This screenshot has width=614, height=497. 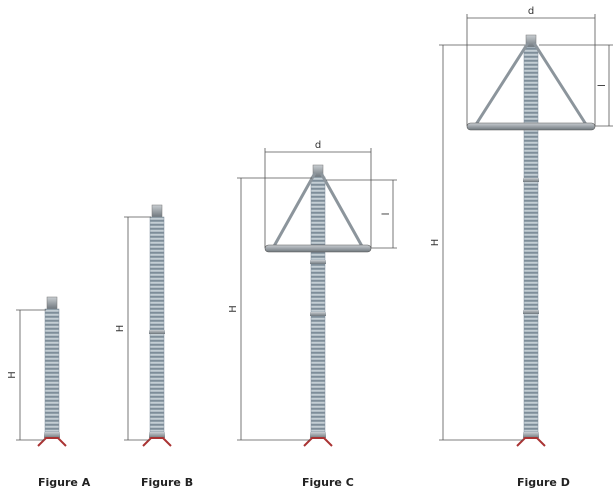 What do you see at coordinates (167, 482) in the screenshot?
I see `figure-caption: Figure B` at bounding box center [167, 482].